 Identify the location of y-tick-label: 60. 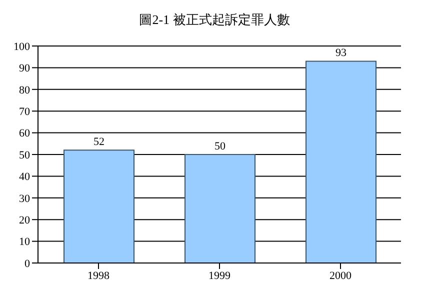
(24, 134).